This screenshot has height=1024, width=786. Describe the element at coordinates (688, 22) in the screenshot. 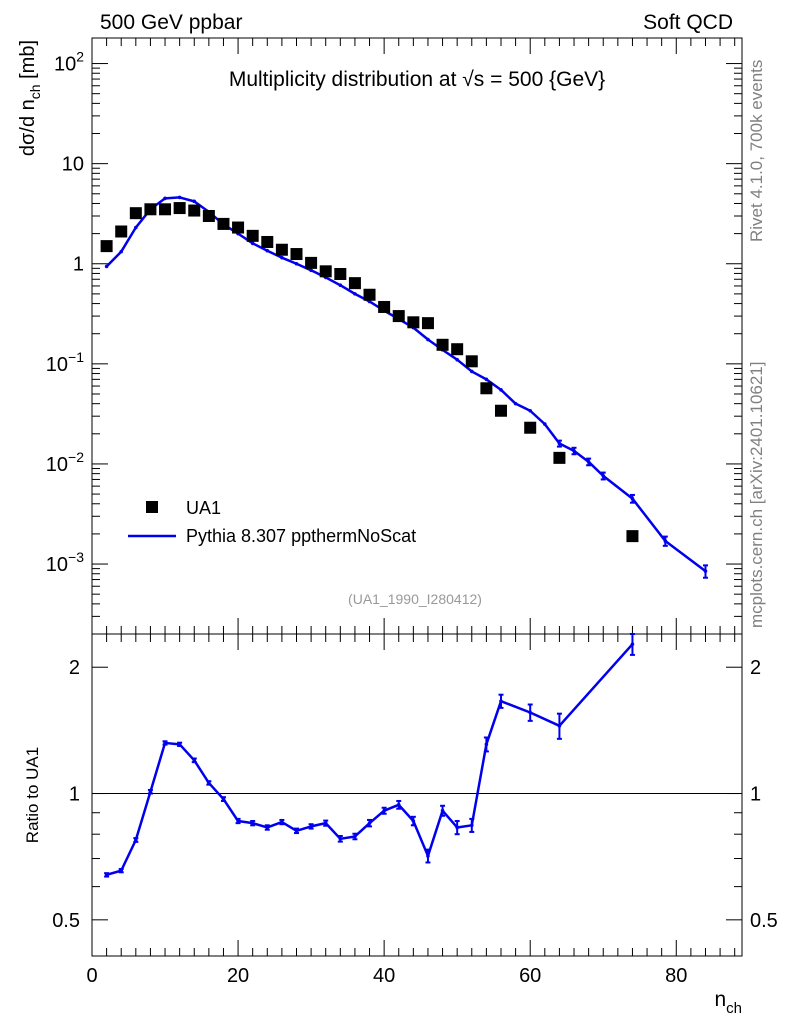

I see `header-right-label: Soft QCD` at that location.